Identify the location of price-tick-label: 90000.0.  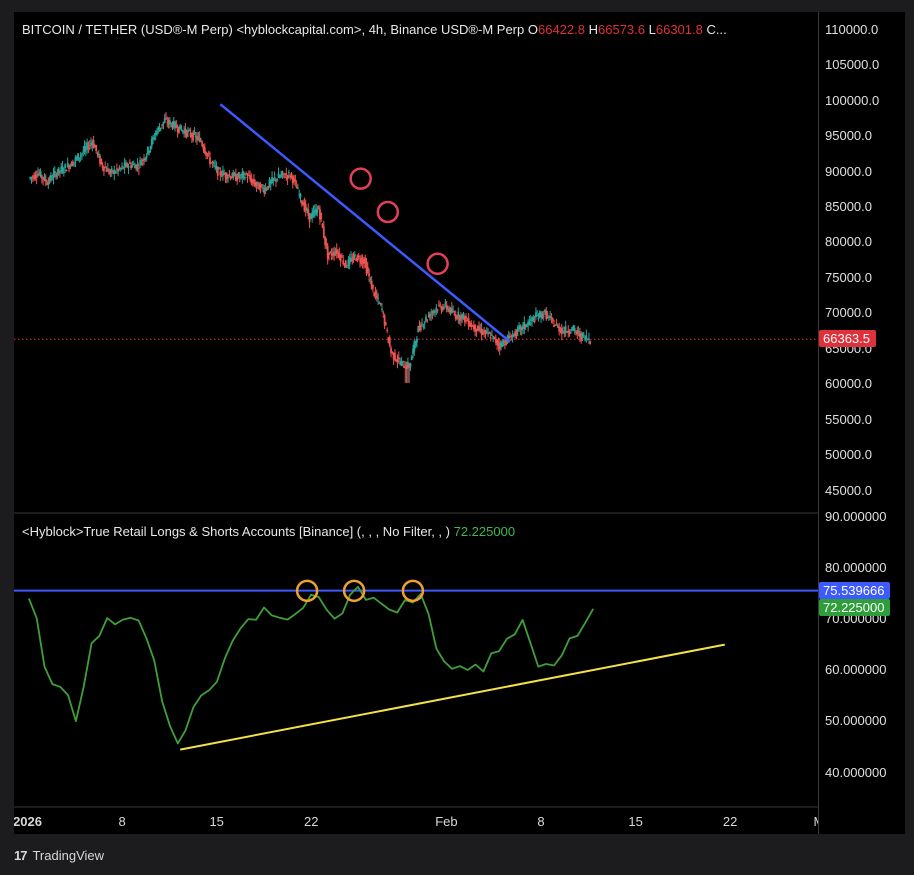
(848, 171).